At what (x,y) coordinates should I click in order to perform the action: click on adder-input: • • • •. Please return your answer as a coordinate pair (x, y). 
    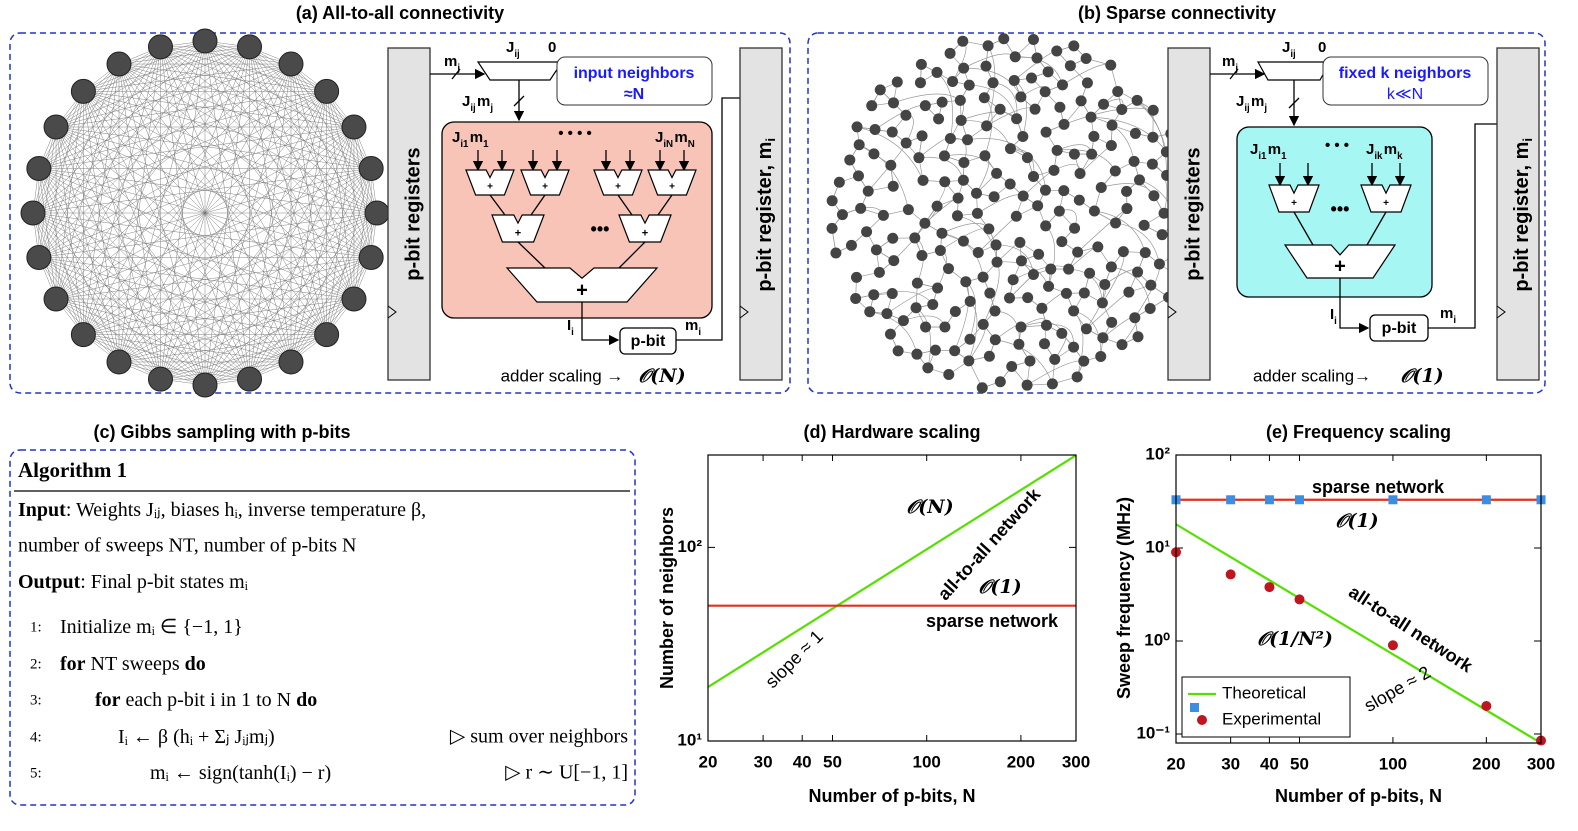
    Looking at the image, I should click on (575, 133).